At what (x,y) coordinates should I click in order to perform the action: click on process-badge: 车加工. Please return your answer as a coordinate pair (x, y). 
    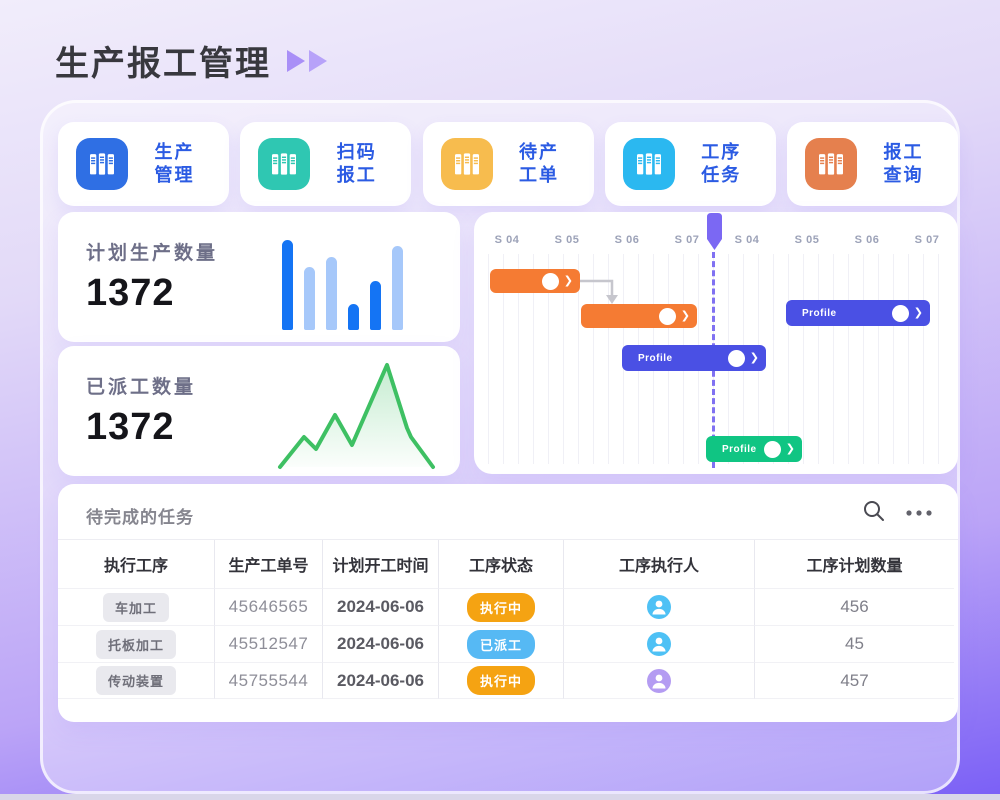
    Looking at the image, I should click on (135, 607).